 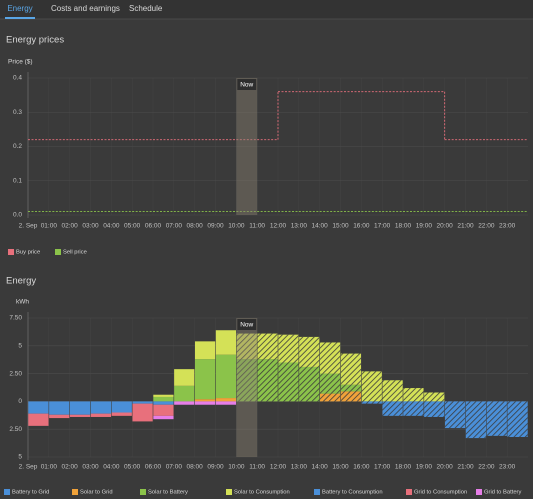 What do you see at coordinates (15, 318) in the screenshot?
I see `y-tick-label: 7.50` at bounding box center [15, 318].